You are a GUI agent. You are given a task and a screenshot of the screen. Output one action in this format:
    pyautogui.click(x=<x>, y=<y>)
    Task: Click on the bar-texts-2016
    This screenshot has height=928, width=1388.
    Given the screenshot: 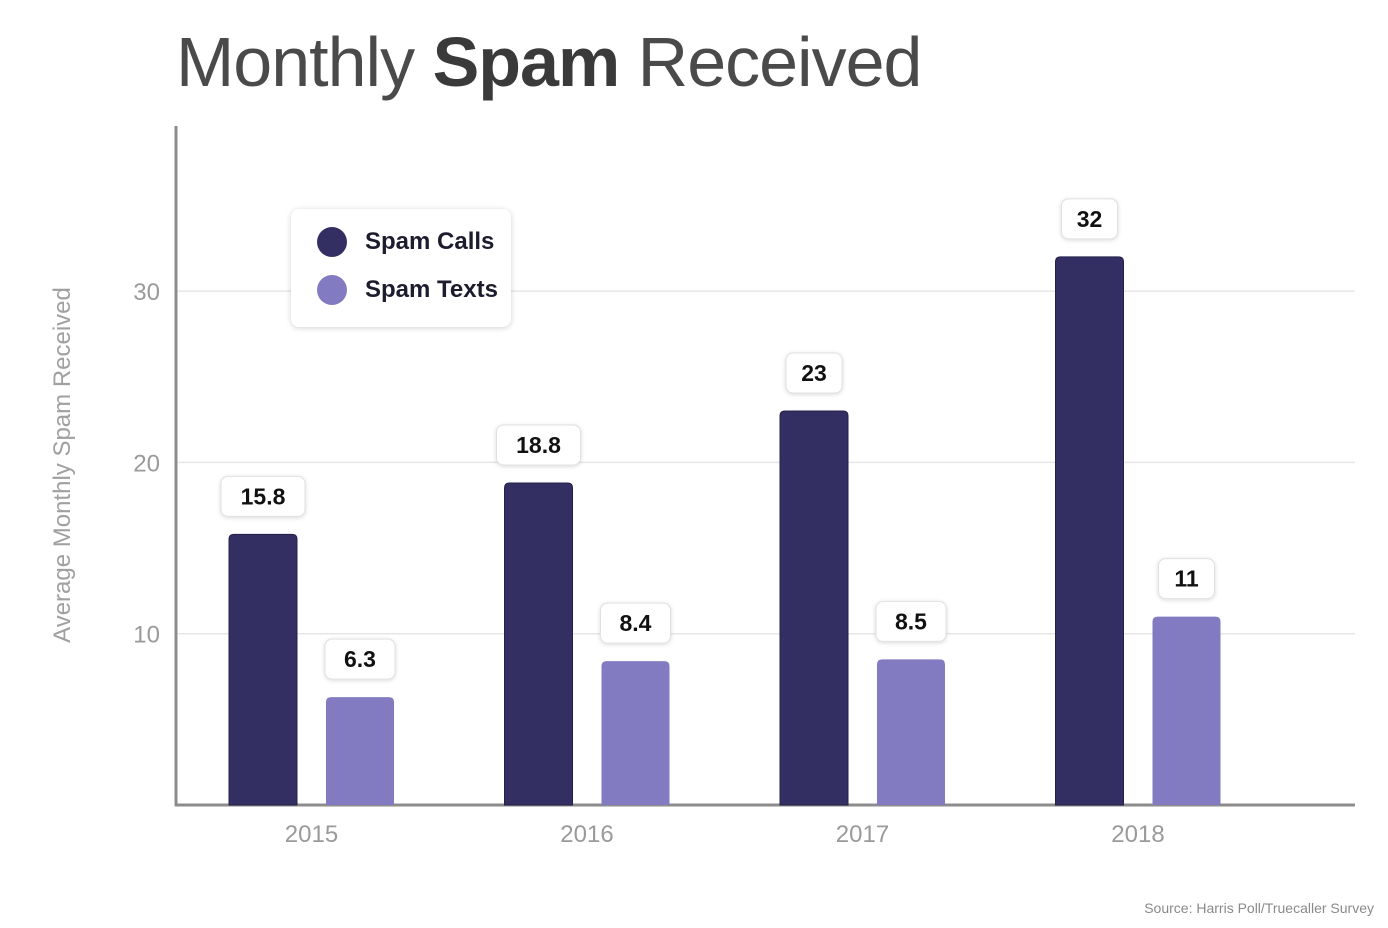 What is the action you would take?
    pyautogui.click(x=635, y=733)
    